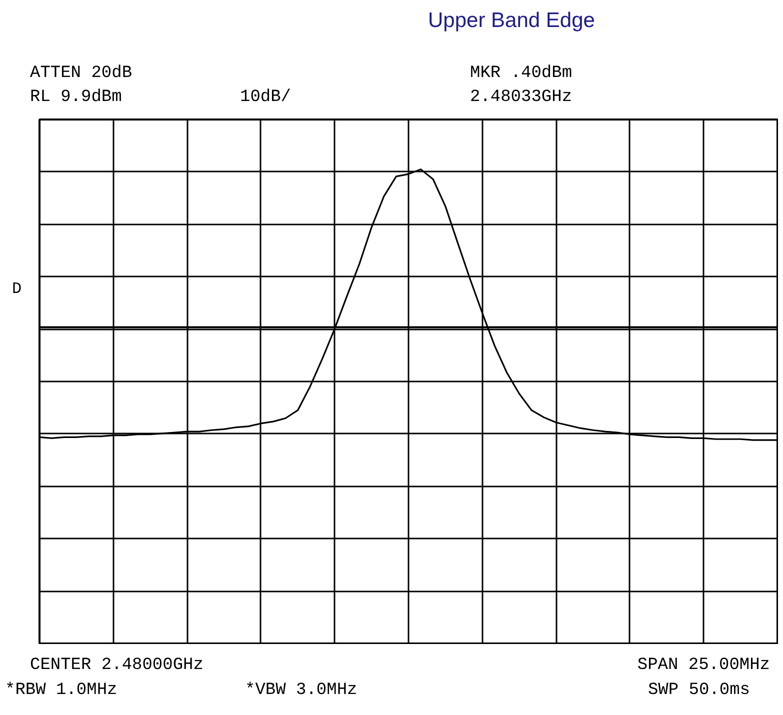 This screenshot has width=783, height=715. Describe the element at coordinates (699, 691) in the screenshot. I see `text: SWP 50.0ms` at that location.